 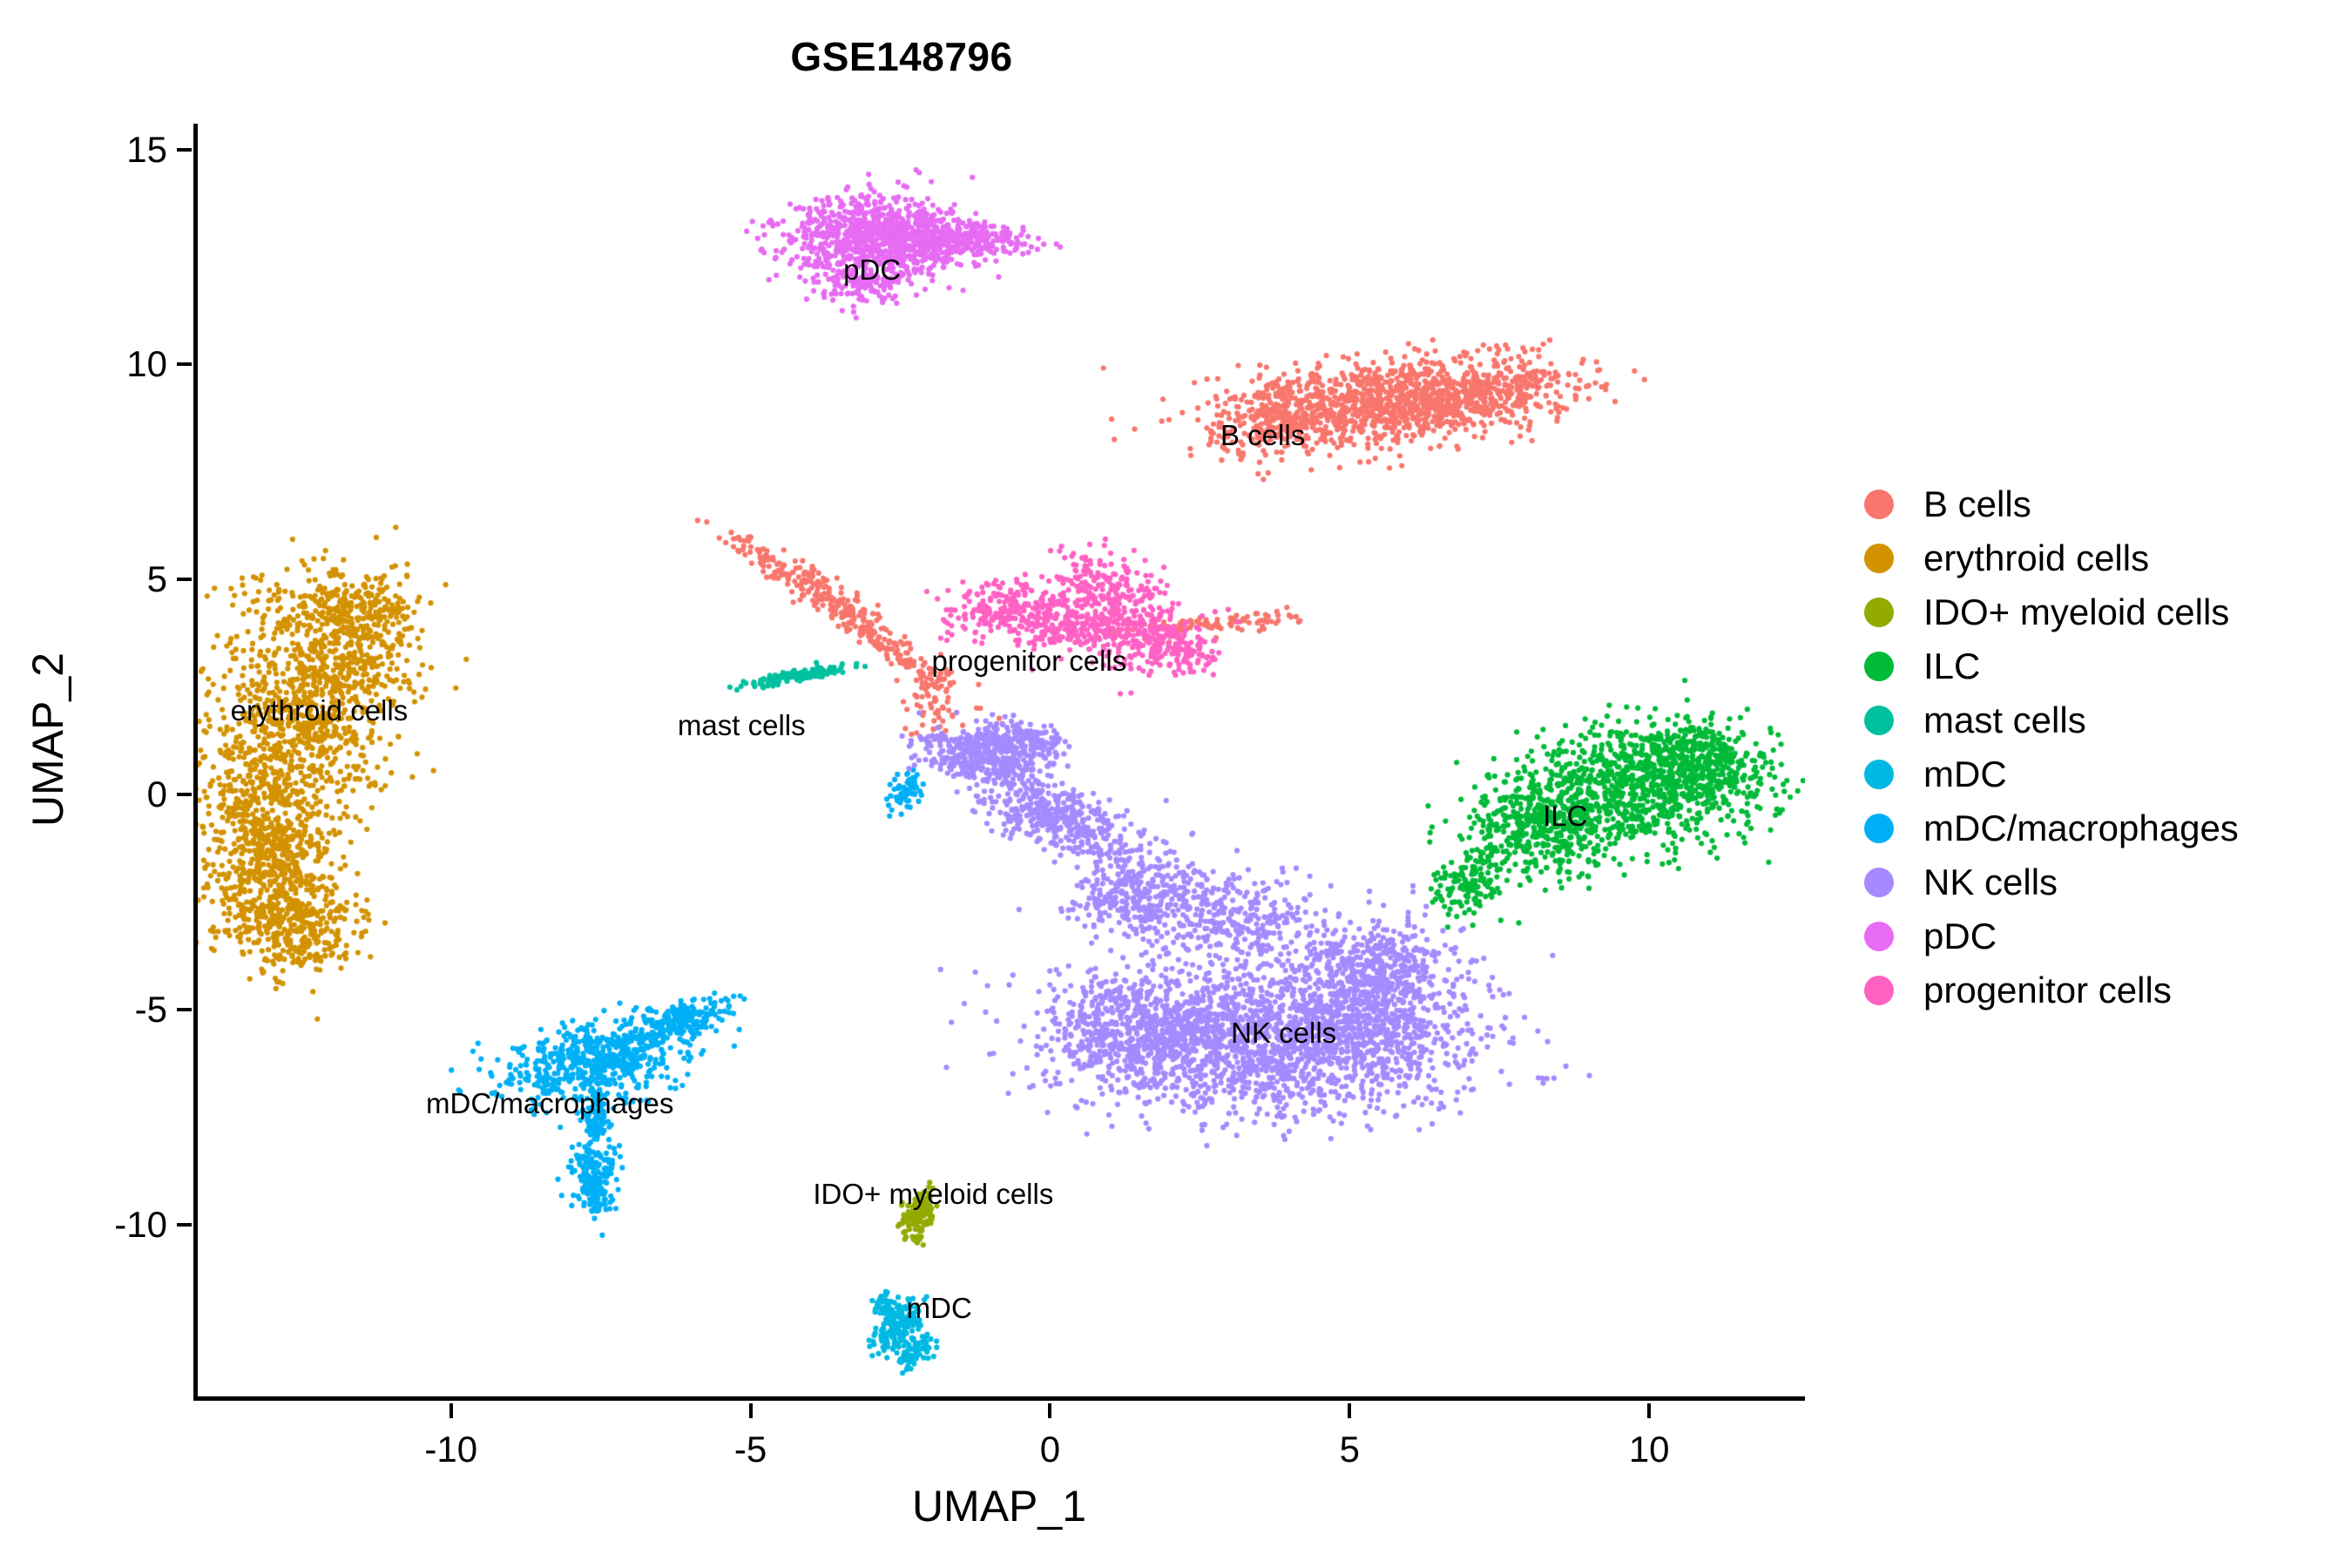 What do you see at coordinates (2081, 828) in the screenshot?
I see `legend-label: mDC/macrophages` at bounding box center [2081, 828].